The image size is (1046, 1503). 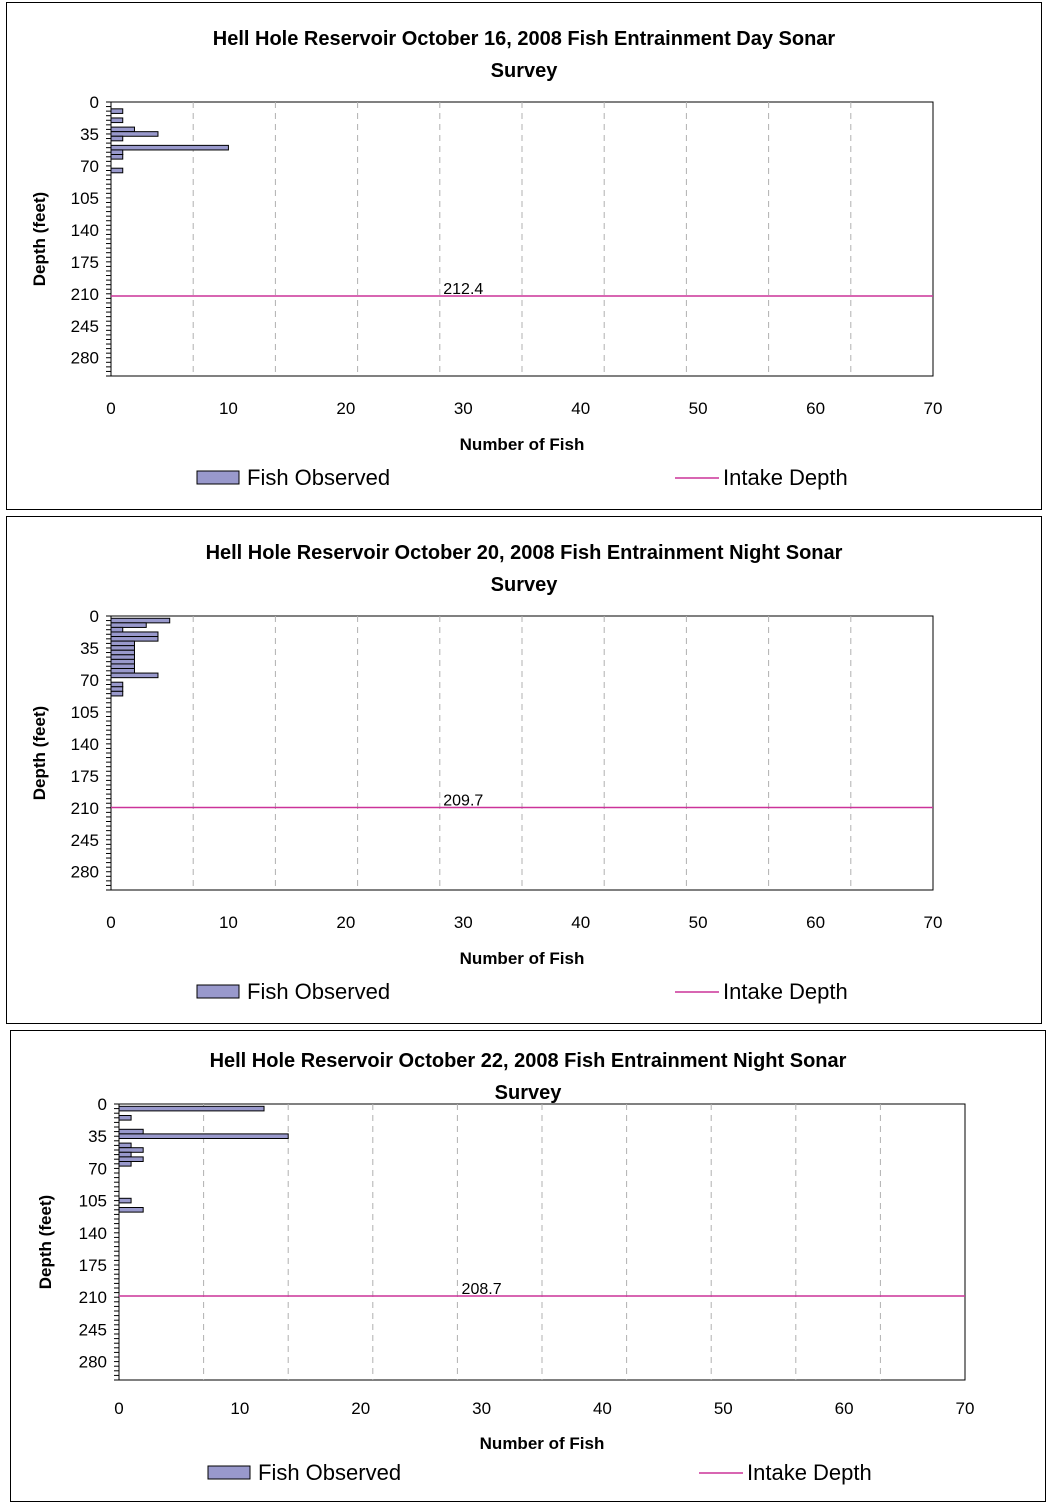 What do you see at coordinates (463, 801) in the screenshot?
I see `intake-depth-label: 209.7` at bounding box center [463, 801].